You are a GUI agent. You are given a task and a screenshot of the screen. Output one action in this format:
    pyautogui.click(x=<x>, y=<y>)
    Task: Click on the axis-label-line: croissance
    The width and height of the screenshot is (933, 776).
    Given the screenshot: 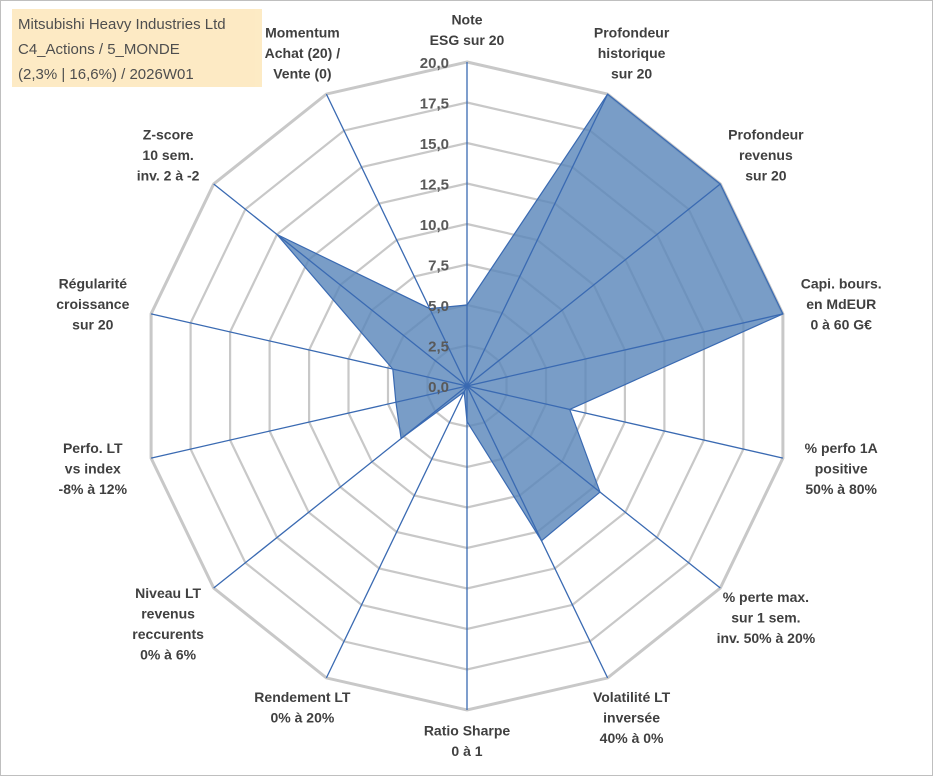 What is the action you would take?
    pyautogui.click(x=92, y=304)
    